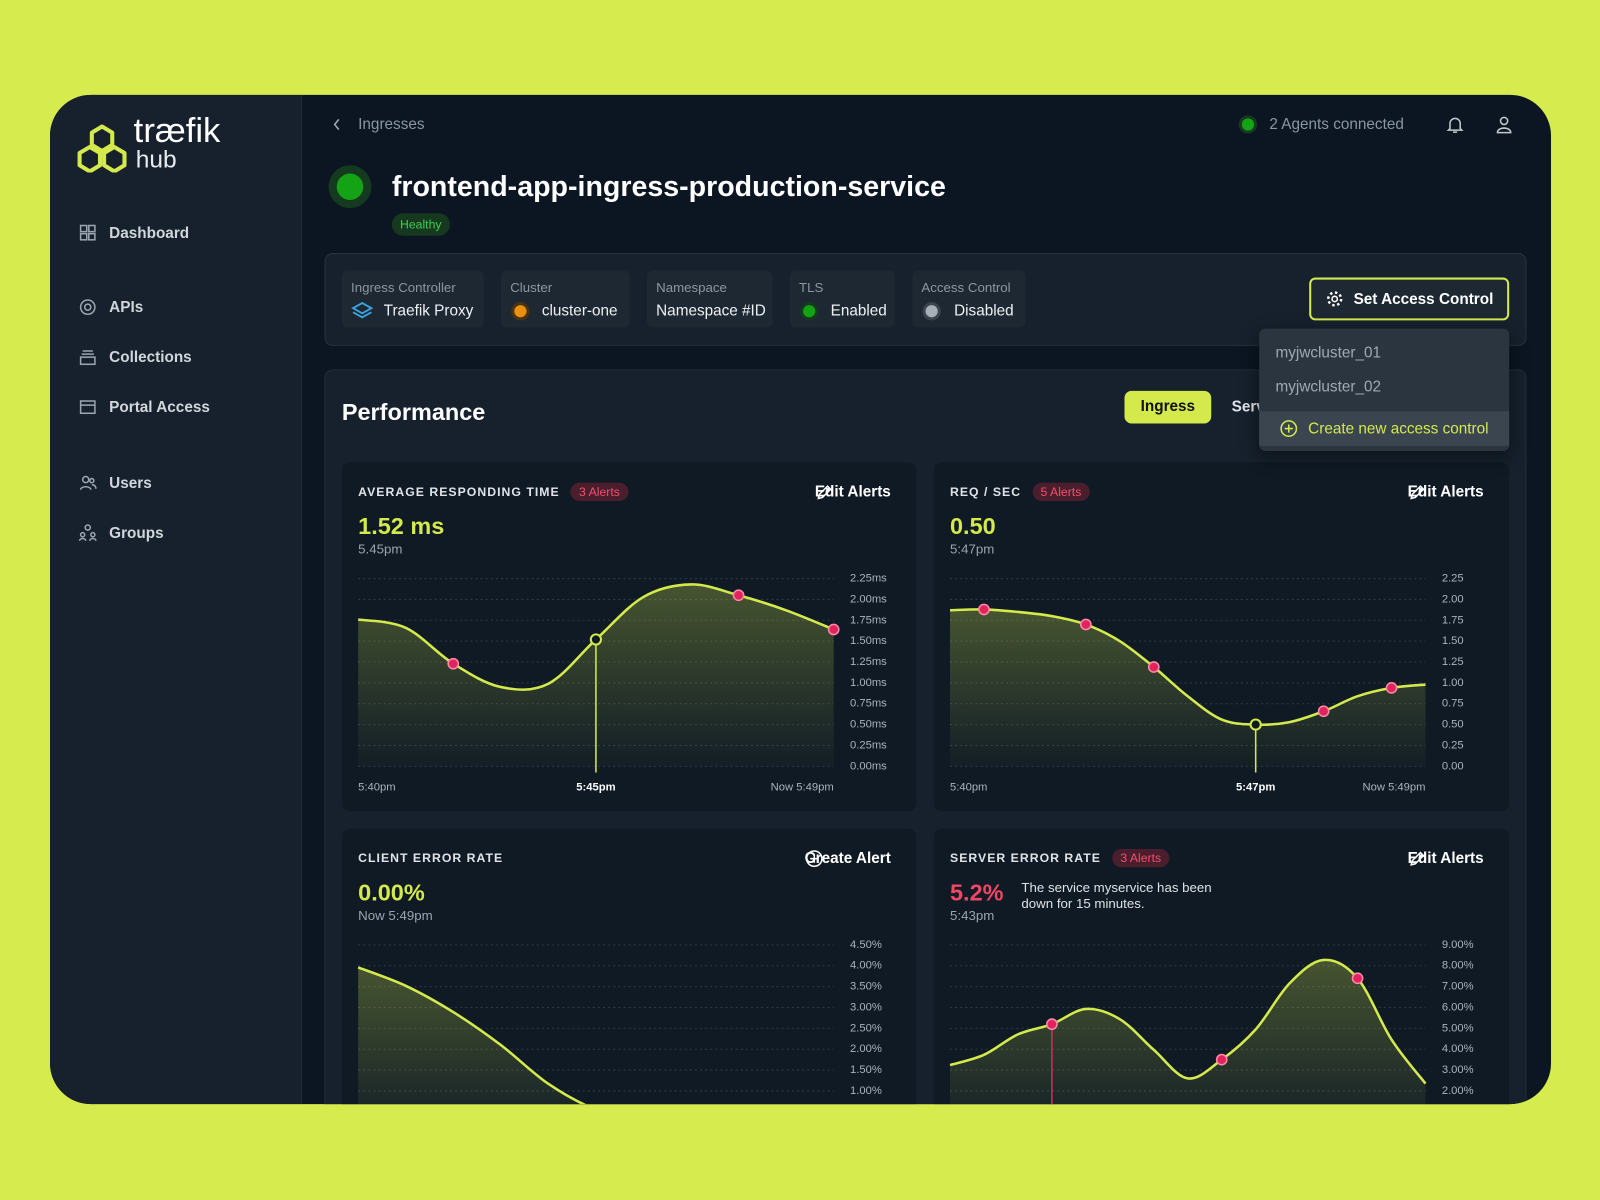 This screenshot has width=1600, height=1200. What do you see at coordinates (1458, 966) in the screenshot?
I see `y-tick-label: 8.00%` at bounding box center [1458, 966].